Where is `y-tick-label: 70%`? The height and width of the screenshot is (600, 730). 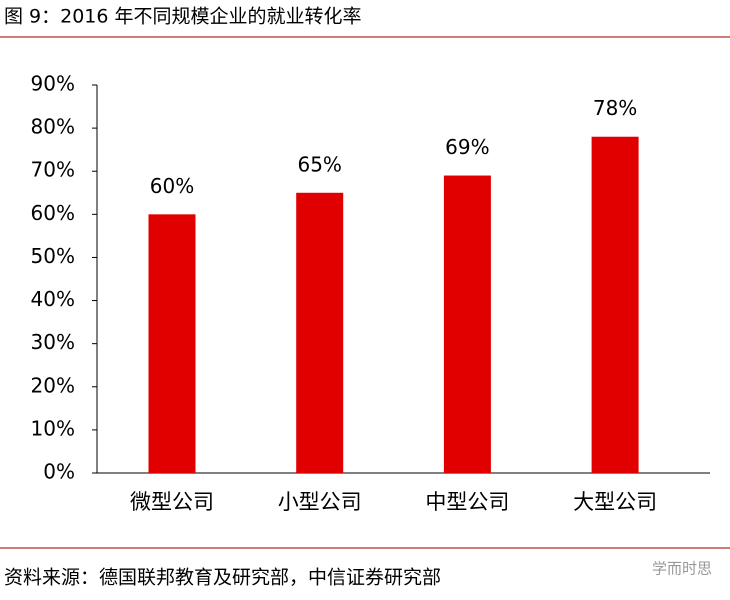
y-tick-label: 70% is located at coordinates (53, 170).